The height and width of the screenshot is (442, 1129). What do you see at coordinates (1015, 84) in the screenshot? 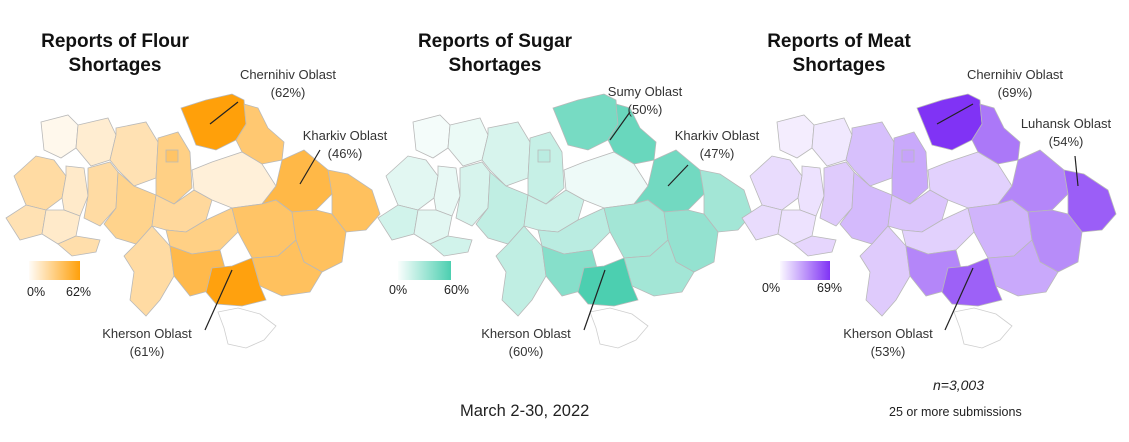
I see `meat-callout-chernihiv: Chernihiv Oblast (69%)` at bounding box center [1015, 84].